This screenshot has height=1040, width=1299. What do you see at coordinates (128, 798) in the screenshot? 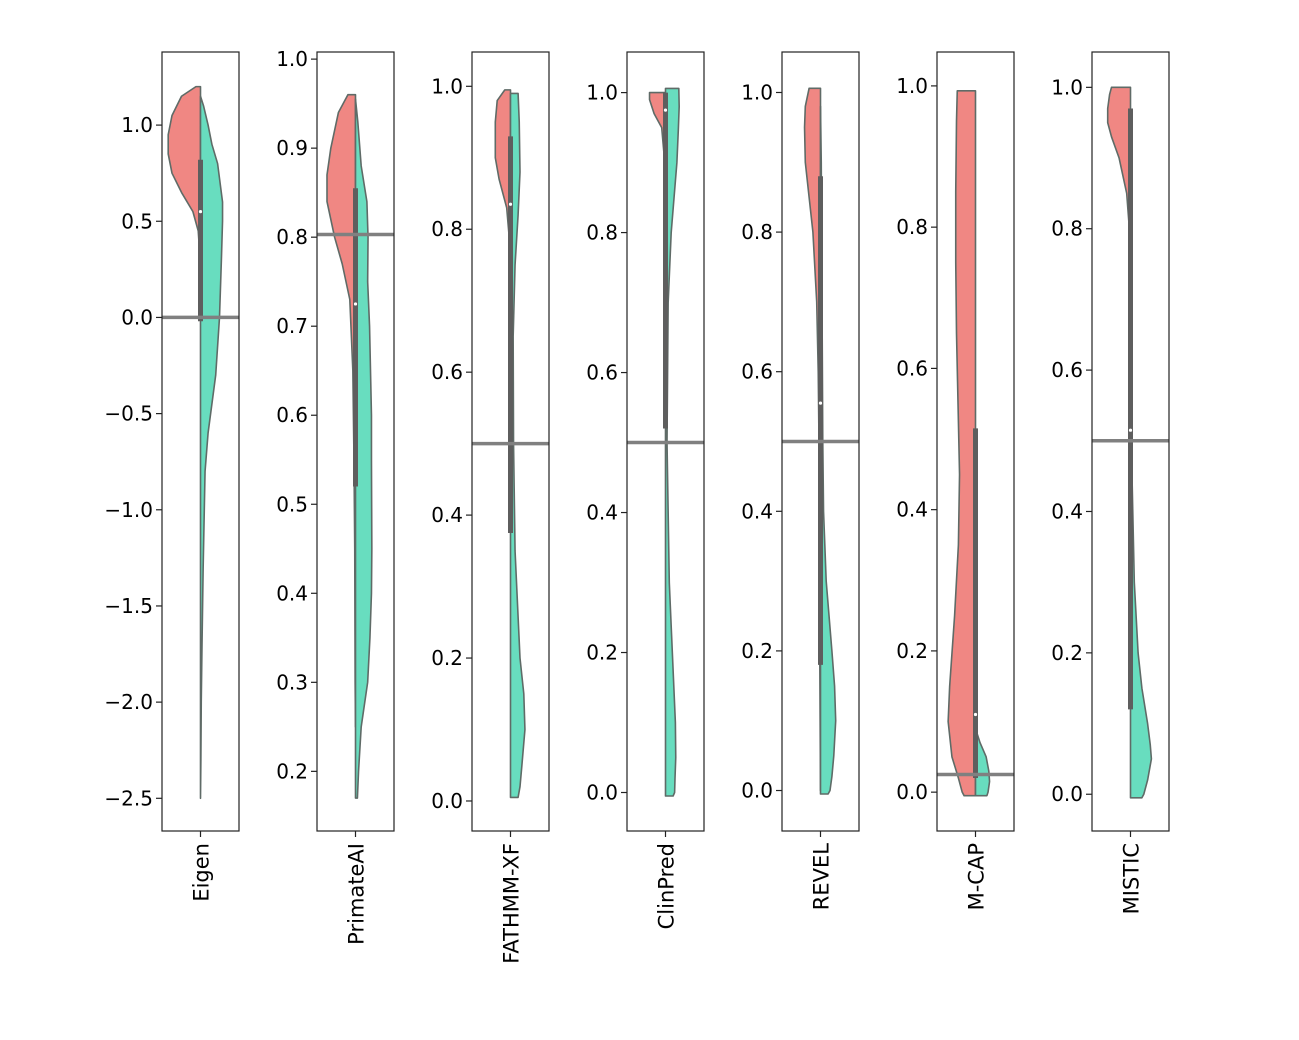
I see `y-tick-label: −2.5` at bounding box center [128, 798].